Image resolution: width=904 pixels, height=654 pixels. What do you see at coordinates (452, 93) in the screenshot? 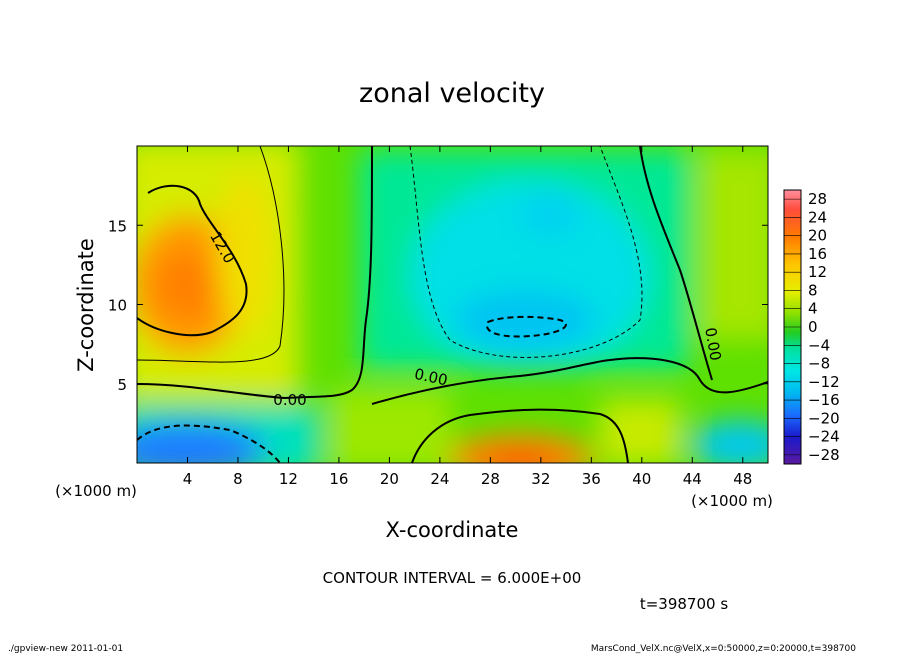
I see `chart-title: zonal velocity` at bounding box center [452, 93].